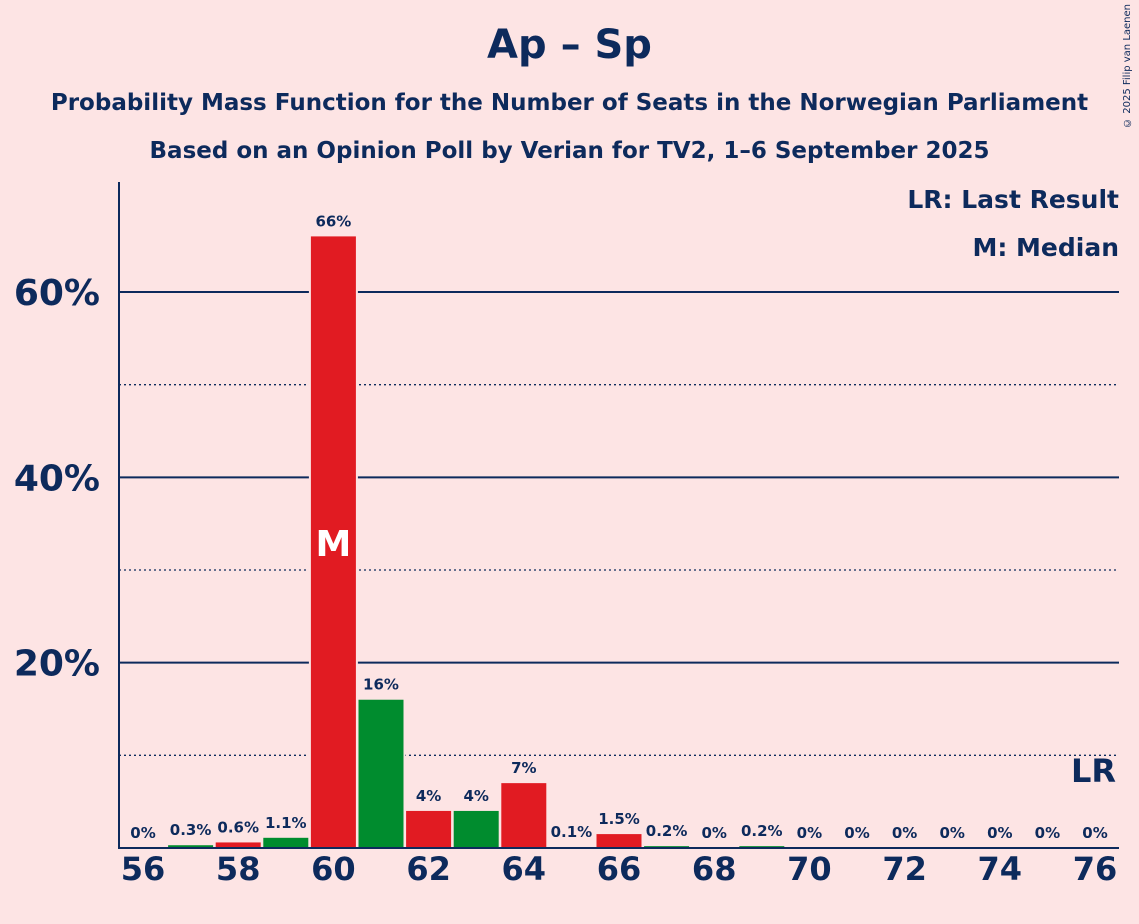 The width and height of the screenshot is (1139, 924). I want to click on x-tick-label: 56, so click(143, 869).